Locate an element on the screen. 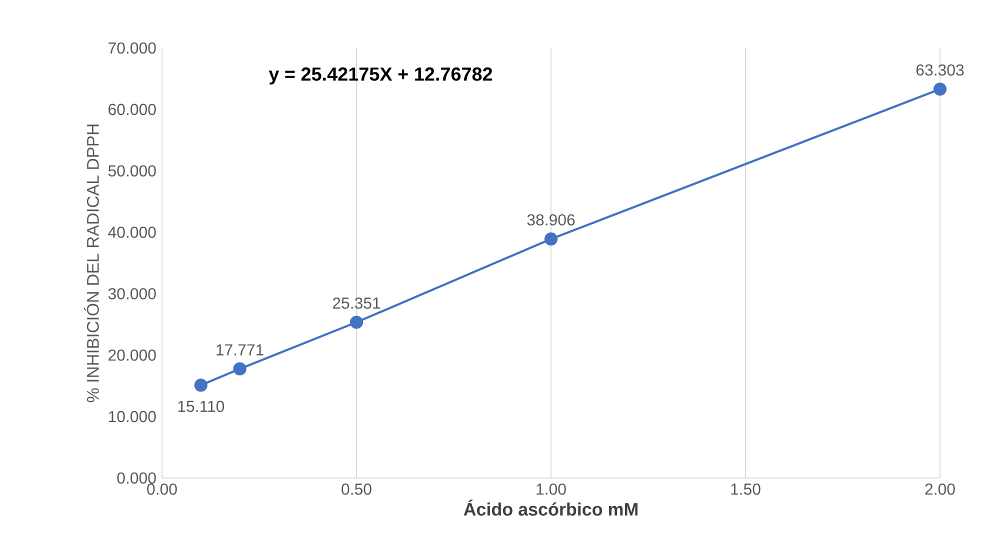 This screenshot has height=548, width=989. x-tick-label: 0.50 is located at coordinates (357, 489).